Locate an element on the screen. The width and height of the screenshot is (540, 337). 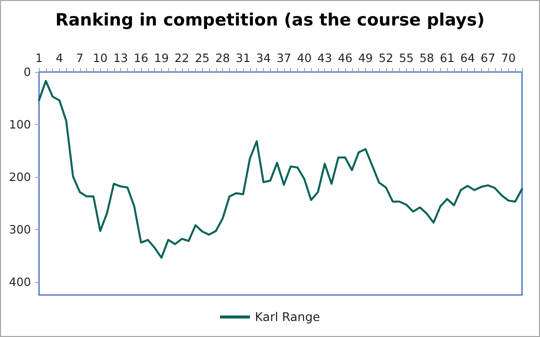
x-tick-label: 52 is located at coordinates (386, 58).